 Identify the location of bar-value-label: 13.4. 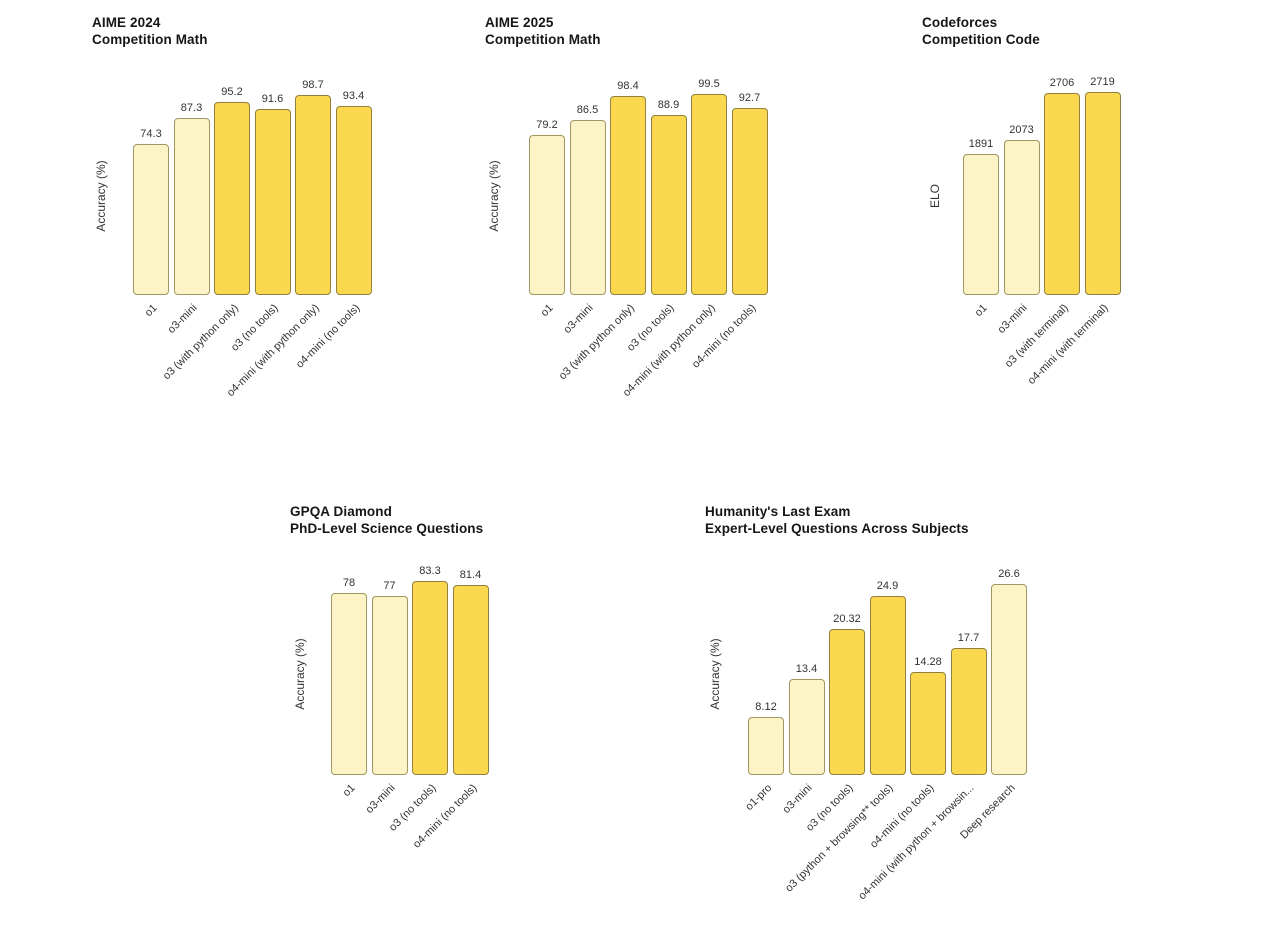
(806, 669).